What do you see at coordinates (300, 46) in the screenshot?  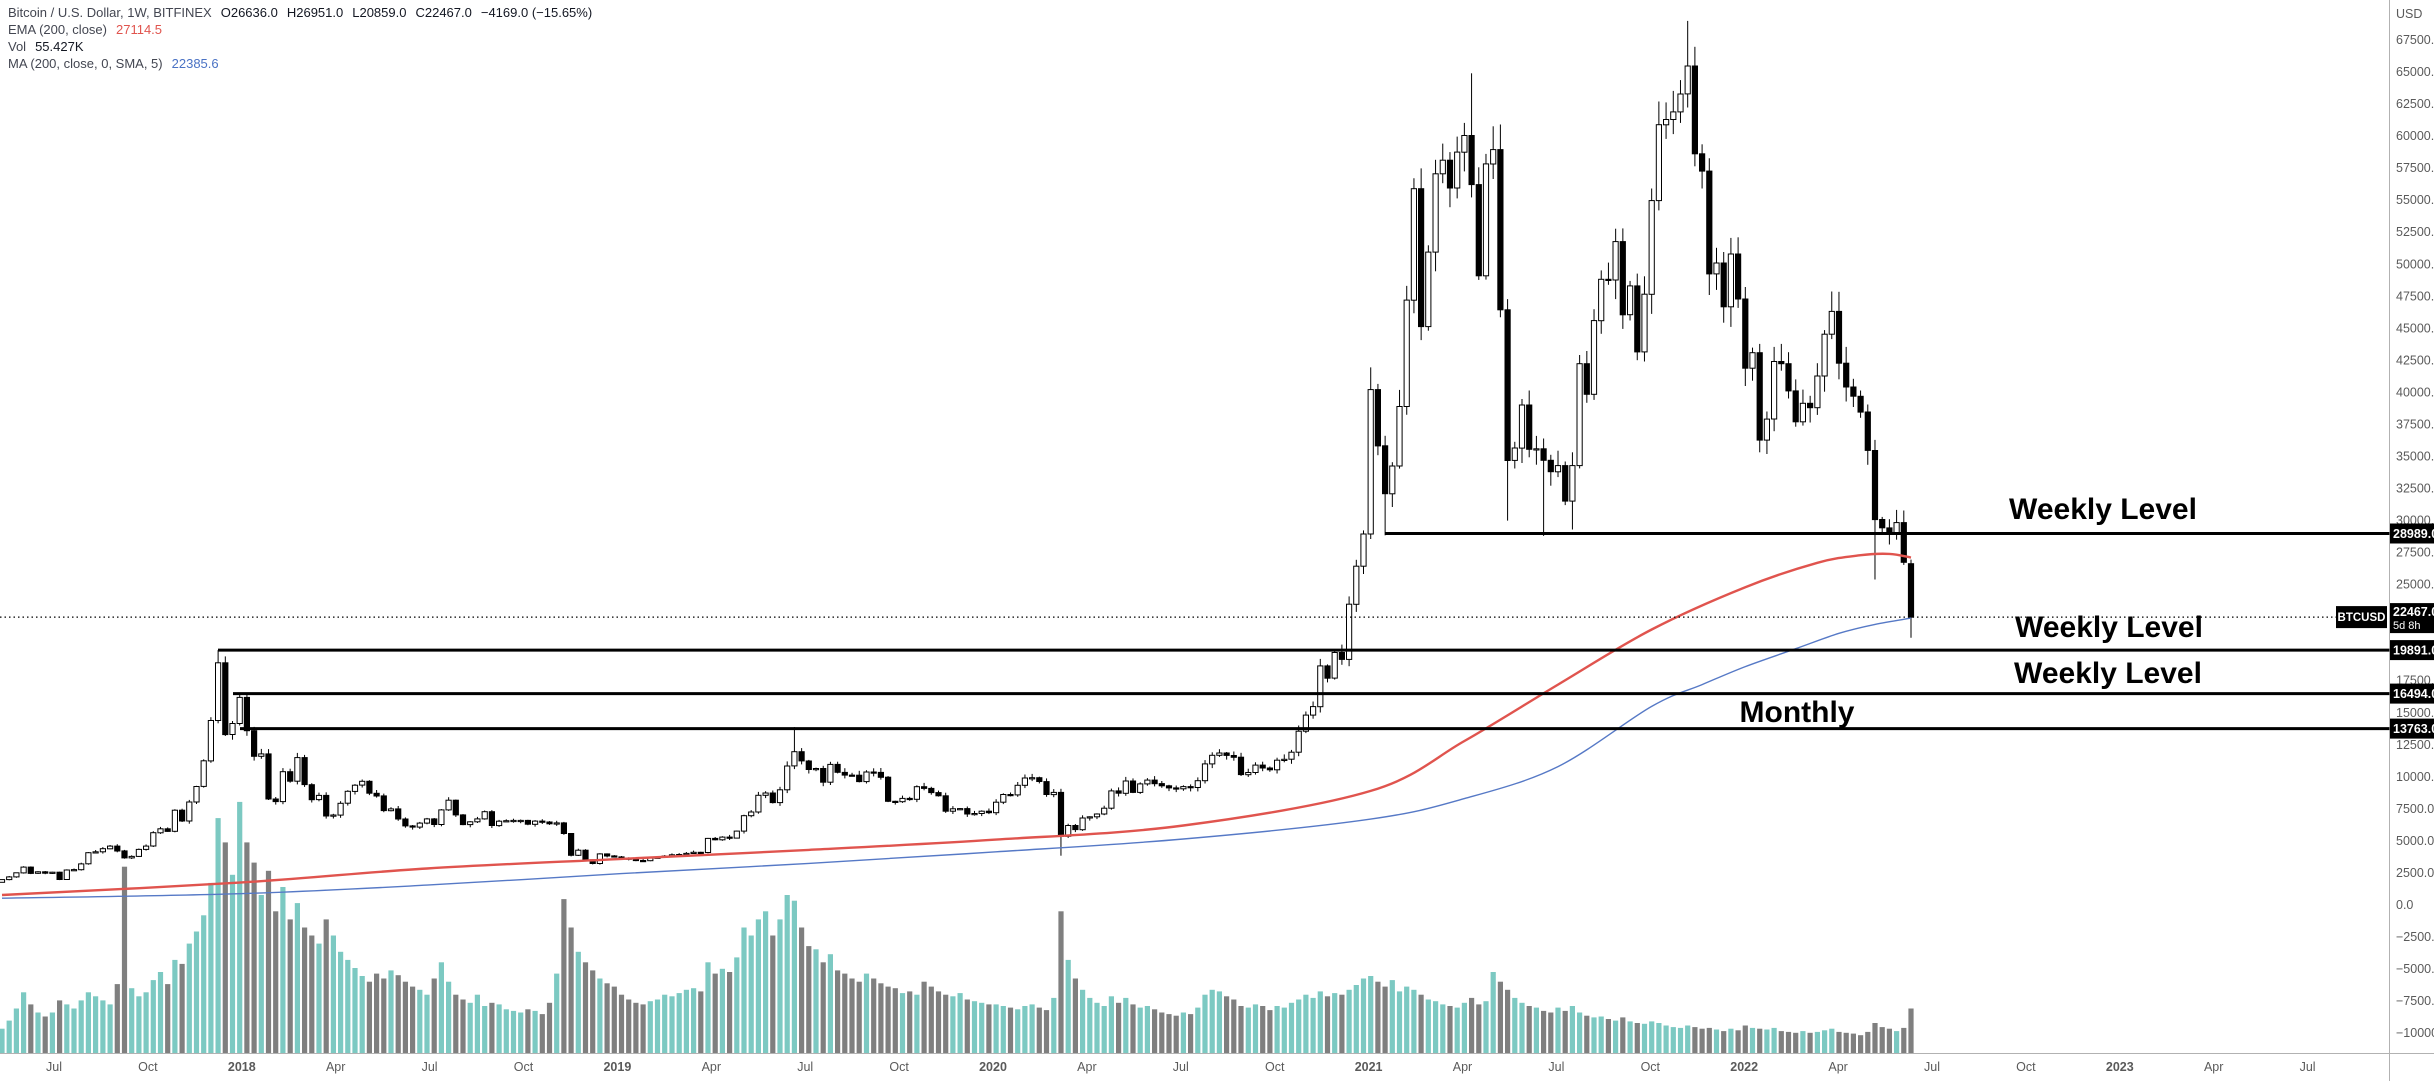 I see `legend-volume-row: Vol 55.427K` at bounding box center [300, 46].